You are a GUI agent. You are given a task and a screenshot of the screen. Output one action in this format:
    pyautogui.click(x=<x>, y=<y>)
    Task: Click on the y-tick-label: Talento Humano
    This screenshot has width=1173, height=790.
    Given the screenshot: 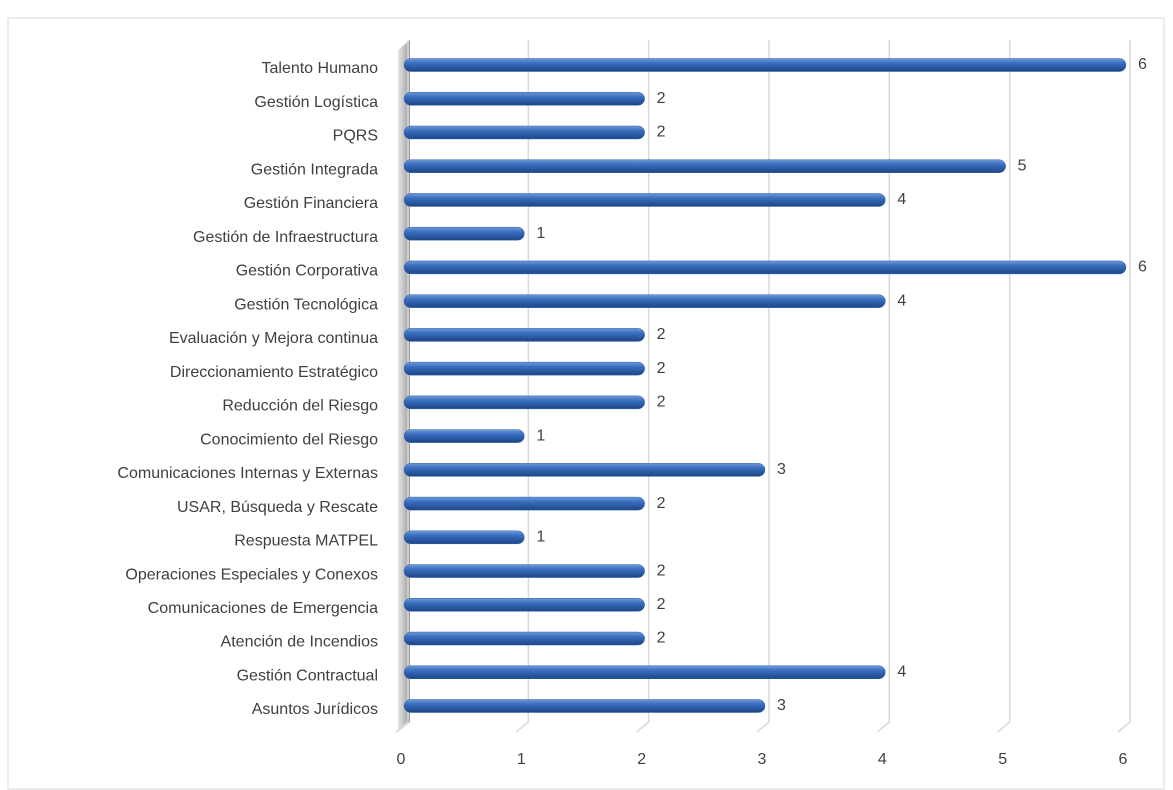 What is the action you would take?
    pyautogui.click(x=319, y=68)
    